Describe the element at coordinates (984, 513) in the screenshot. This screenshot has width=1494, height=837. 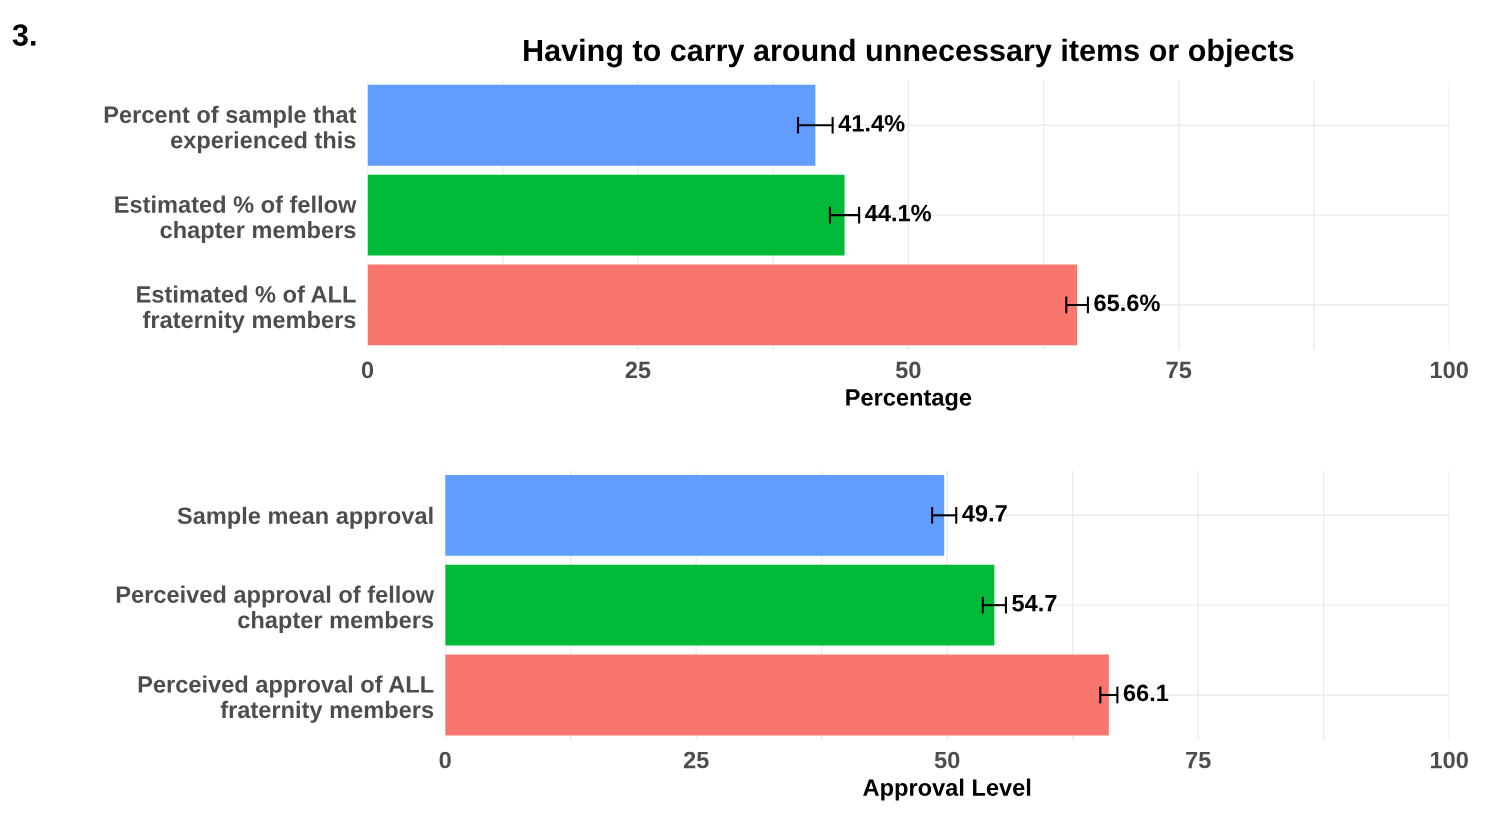
I see `data-label: 49.7` at that location.